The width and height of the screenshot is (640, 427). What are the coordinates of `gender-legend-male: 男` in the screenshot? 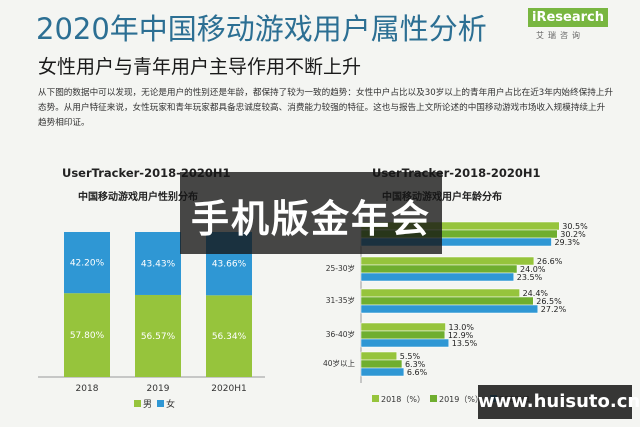 It's located at (147, 404).